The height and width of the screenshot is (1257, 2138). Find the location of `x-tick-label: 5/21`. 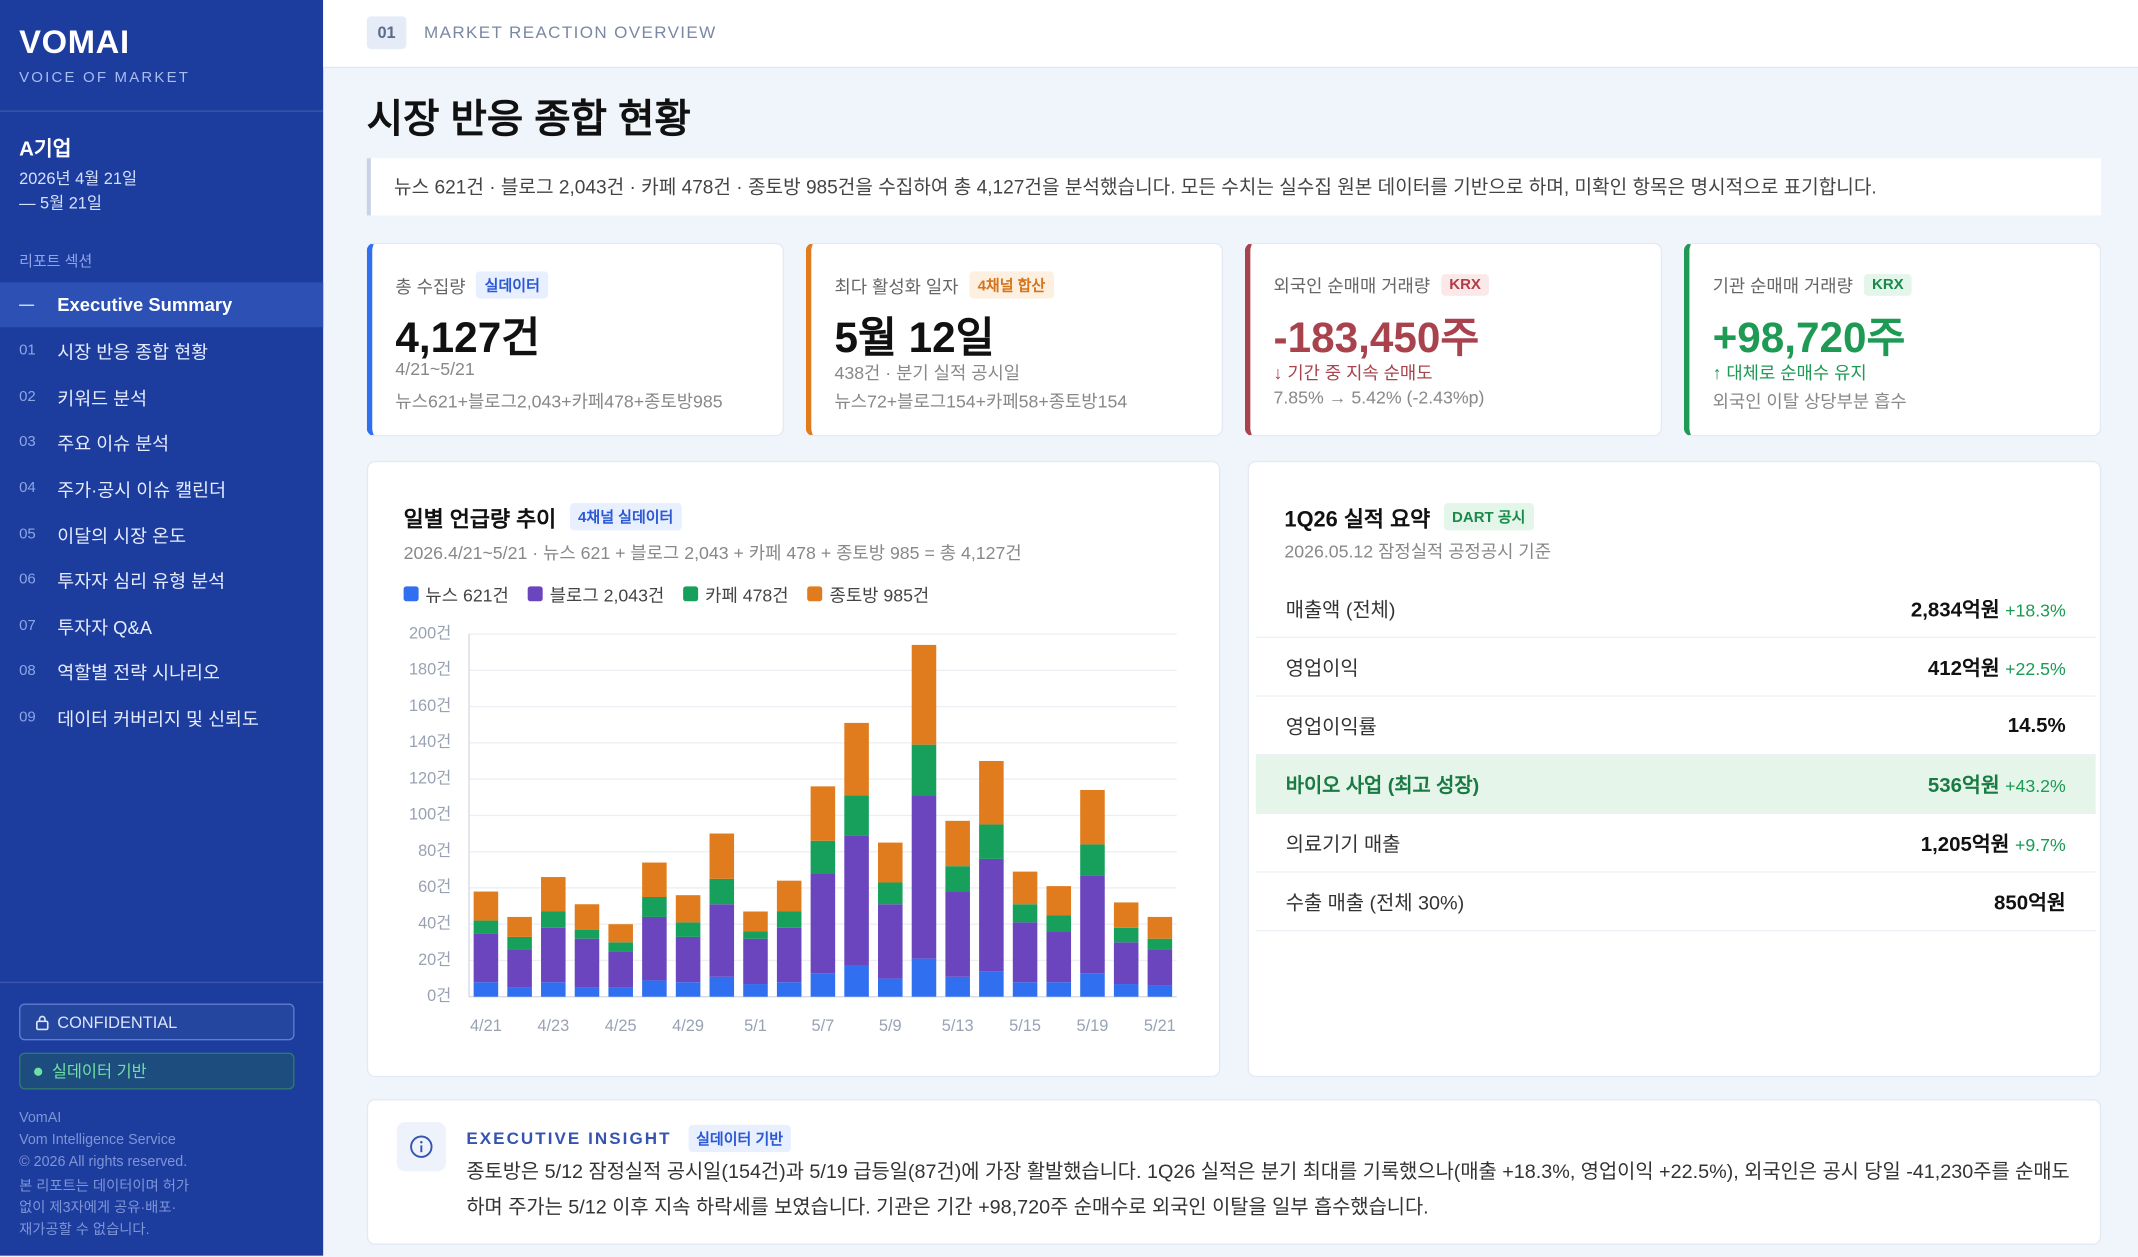

x-tick-label: 5/21 is located at coordinates (1160, 1026).